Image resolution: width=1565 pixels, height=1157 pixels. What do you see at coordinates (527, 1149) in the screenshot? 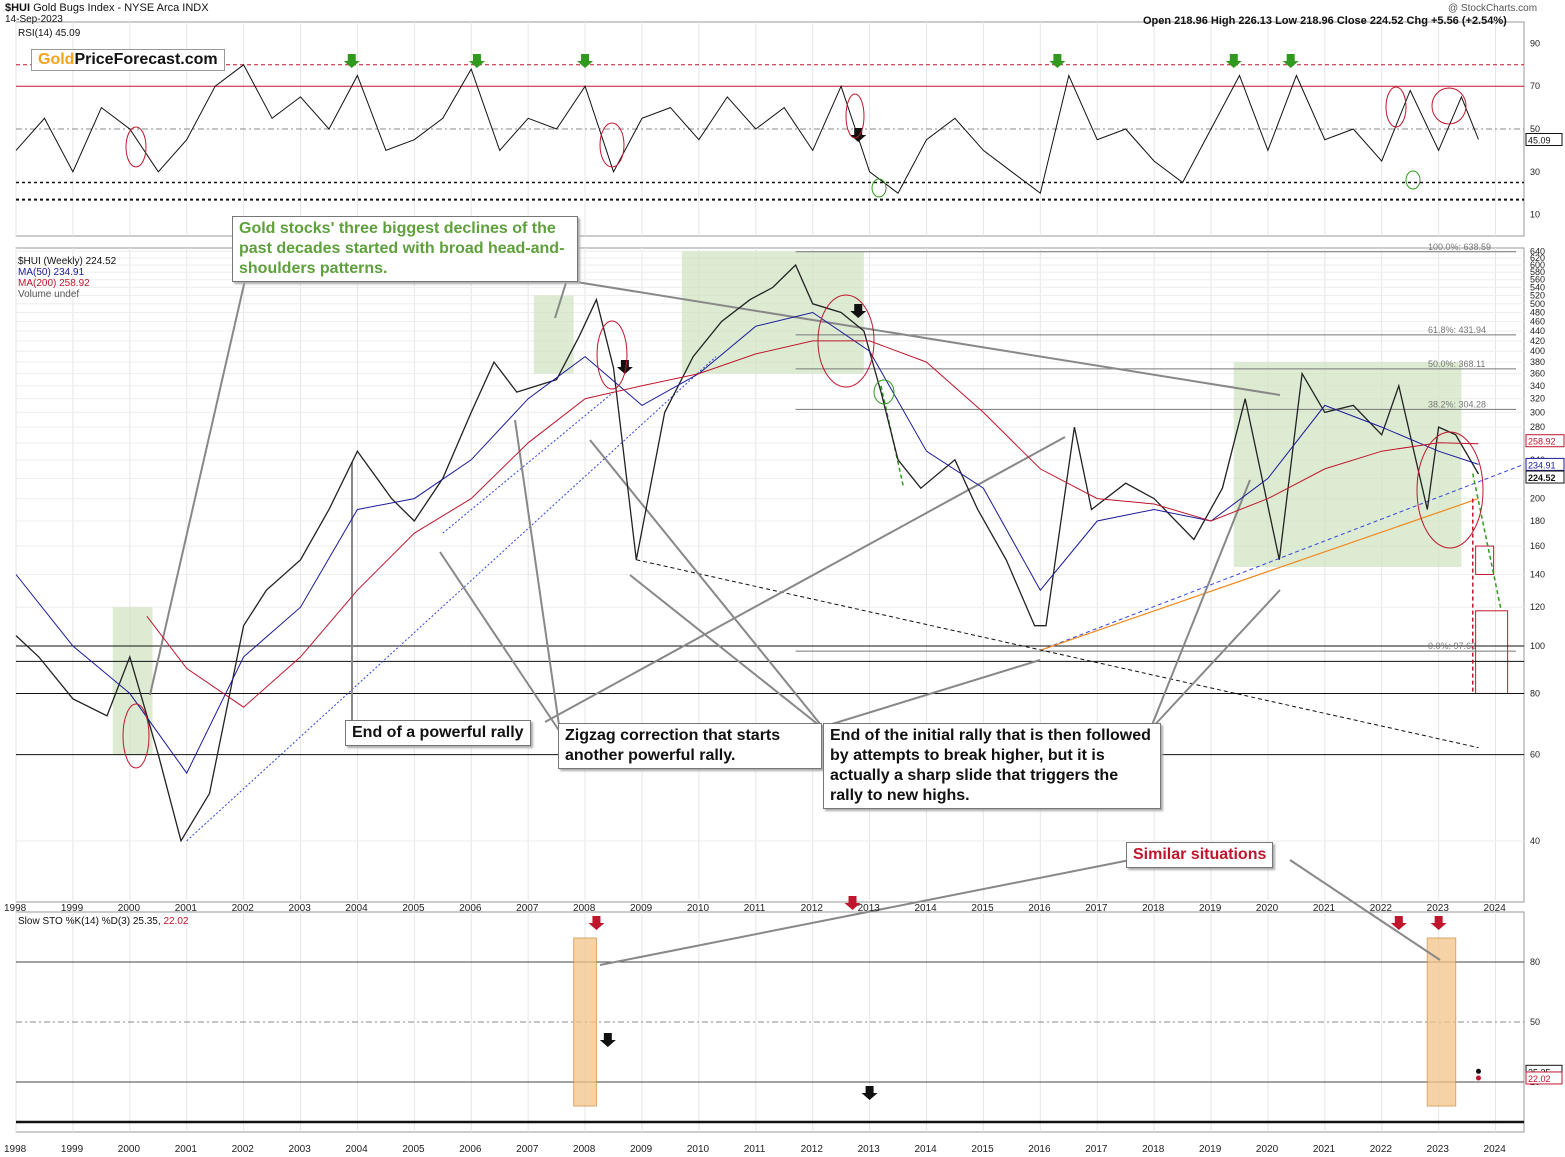
I see `x-tick-label-bottom-2007: 2007` at bounding box center [527, 1149].